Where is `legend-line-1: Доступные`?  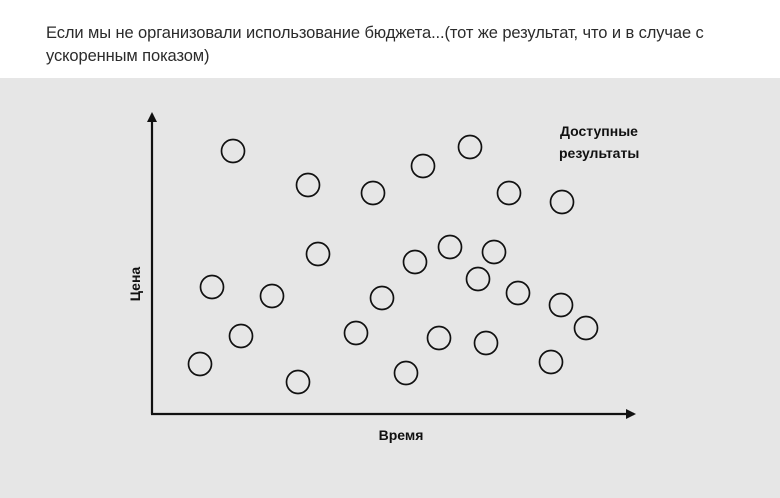 legend-line-1: Доступные is located at coordinates (599, 131).